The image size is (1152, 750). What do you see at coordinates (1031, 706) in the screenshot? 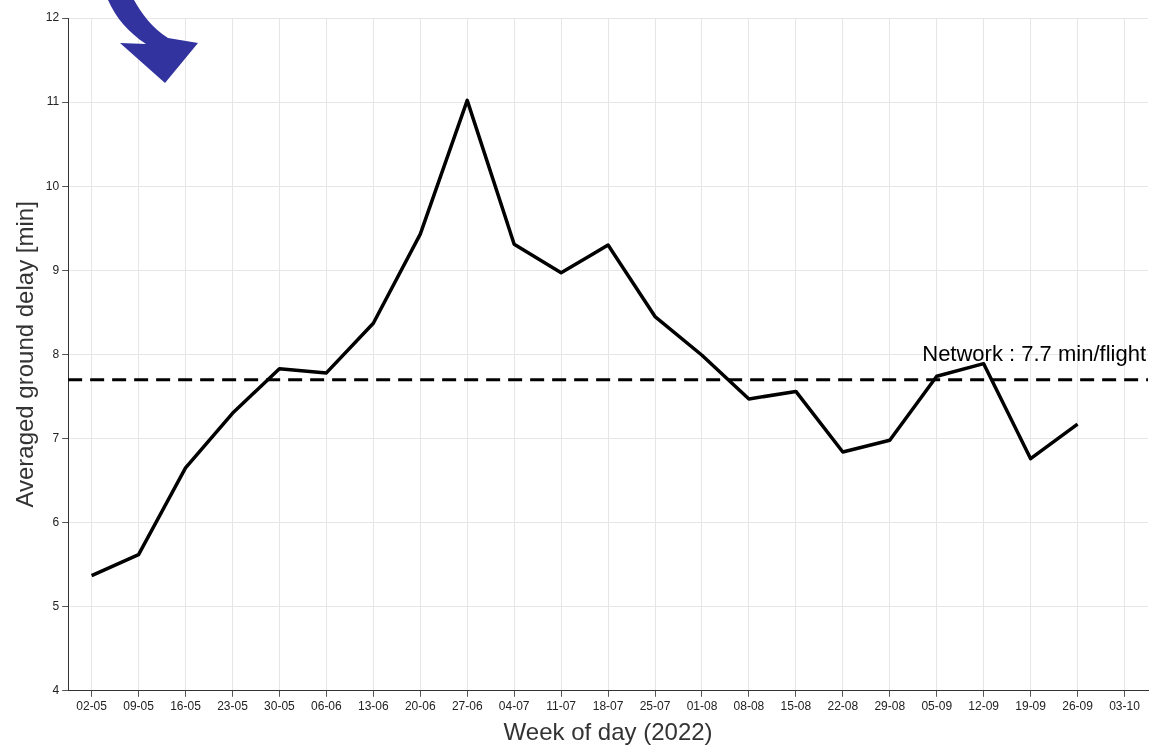
I see `x-tick-label: 19-09` at bounding box center [1031, 706].